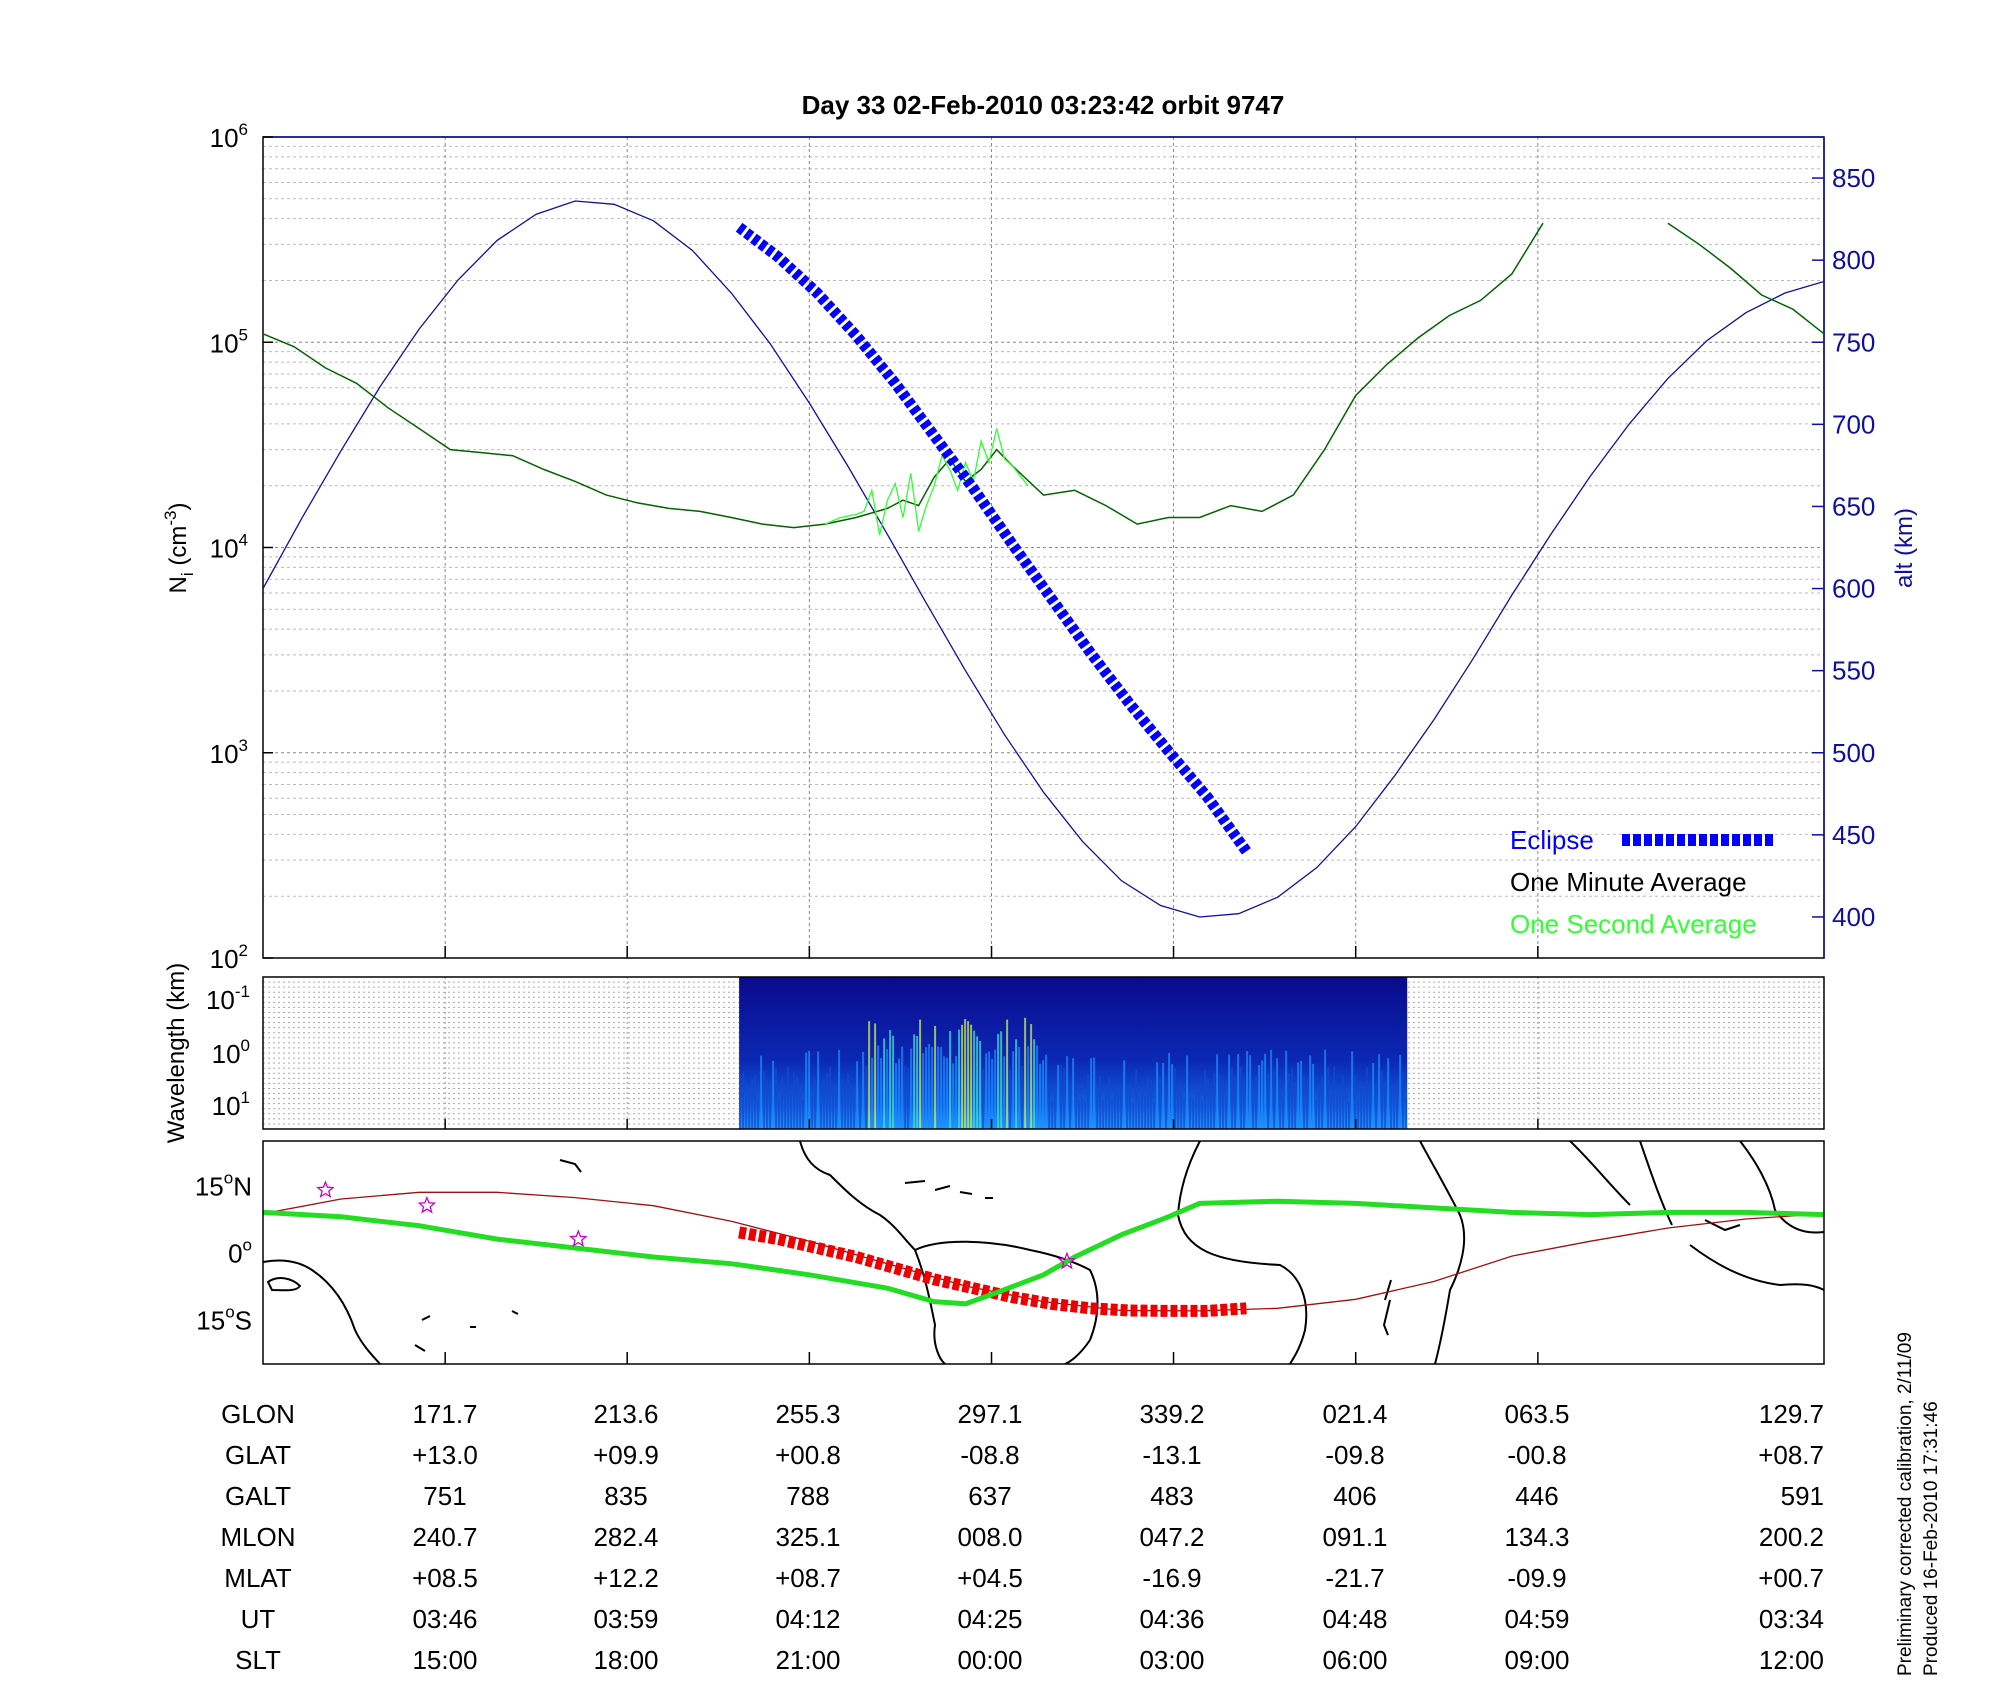 Image resolution: width=2000 pixels, height=1700 pixels. I want to click on eclipse-line, so click(993, 538).